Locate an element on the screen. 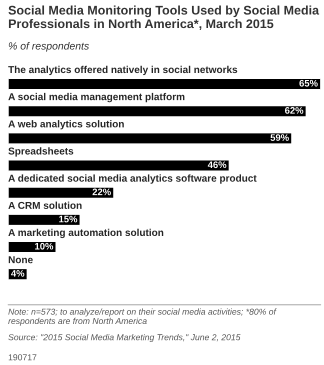 This screenshot has height=365, width=324. data-label: 22% is located at coordinates (101, 192).